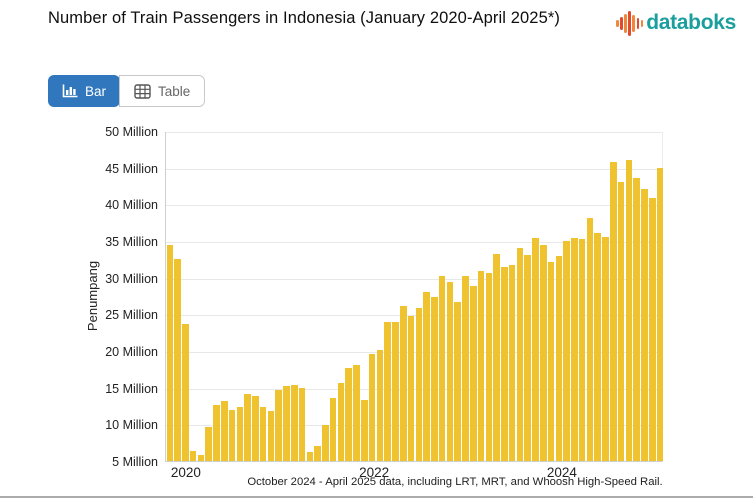  What do you see at coordinates (131, 425) in the screenshot?
I see `y-axis-tick-label: 10 Million` at bounding box center [131, 425].